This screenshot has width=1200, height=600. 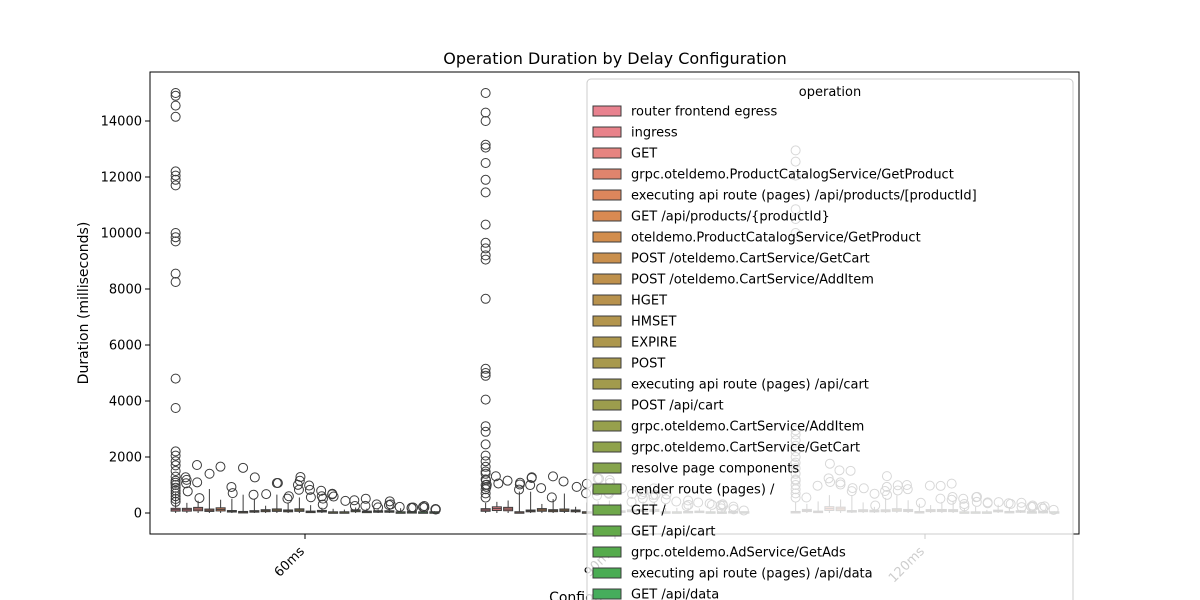 I want to click on legend-entry-label: POST, so click(x=648, y=364).